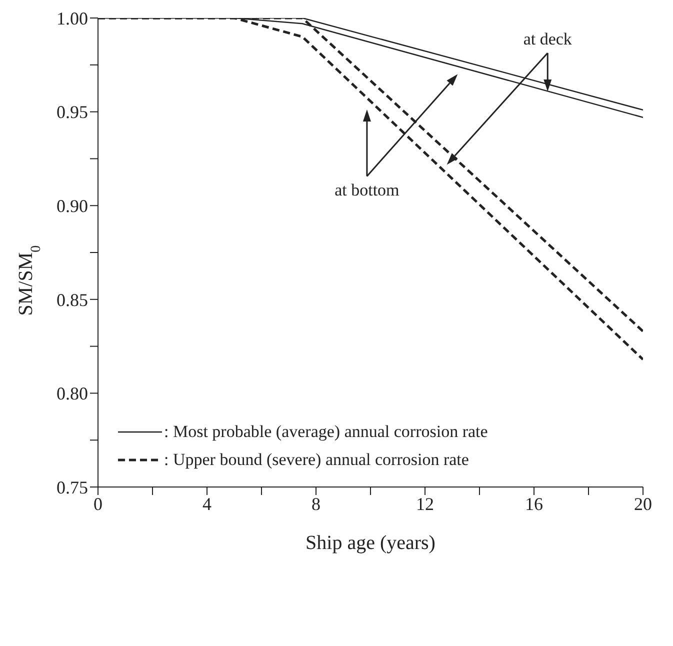  Describe the element at coordinates (72, 18) in the screenshot. I see `y-tick-label: 1.00` at that location.